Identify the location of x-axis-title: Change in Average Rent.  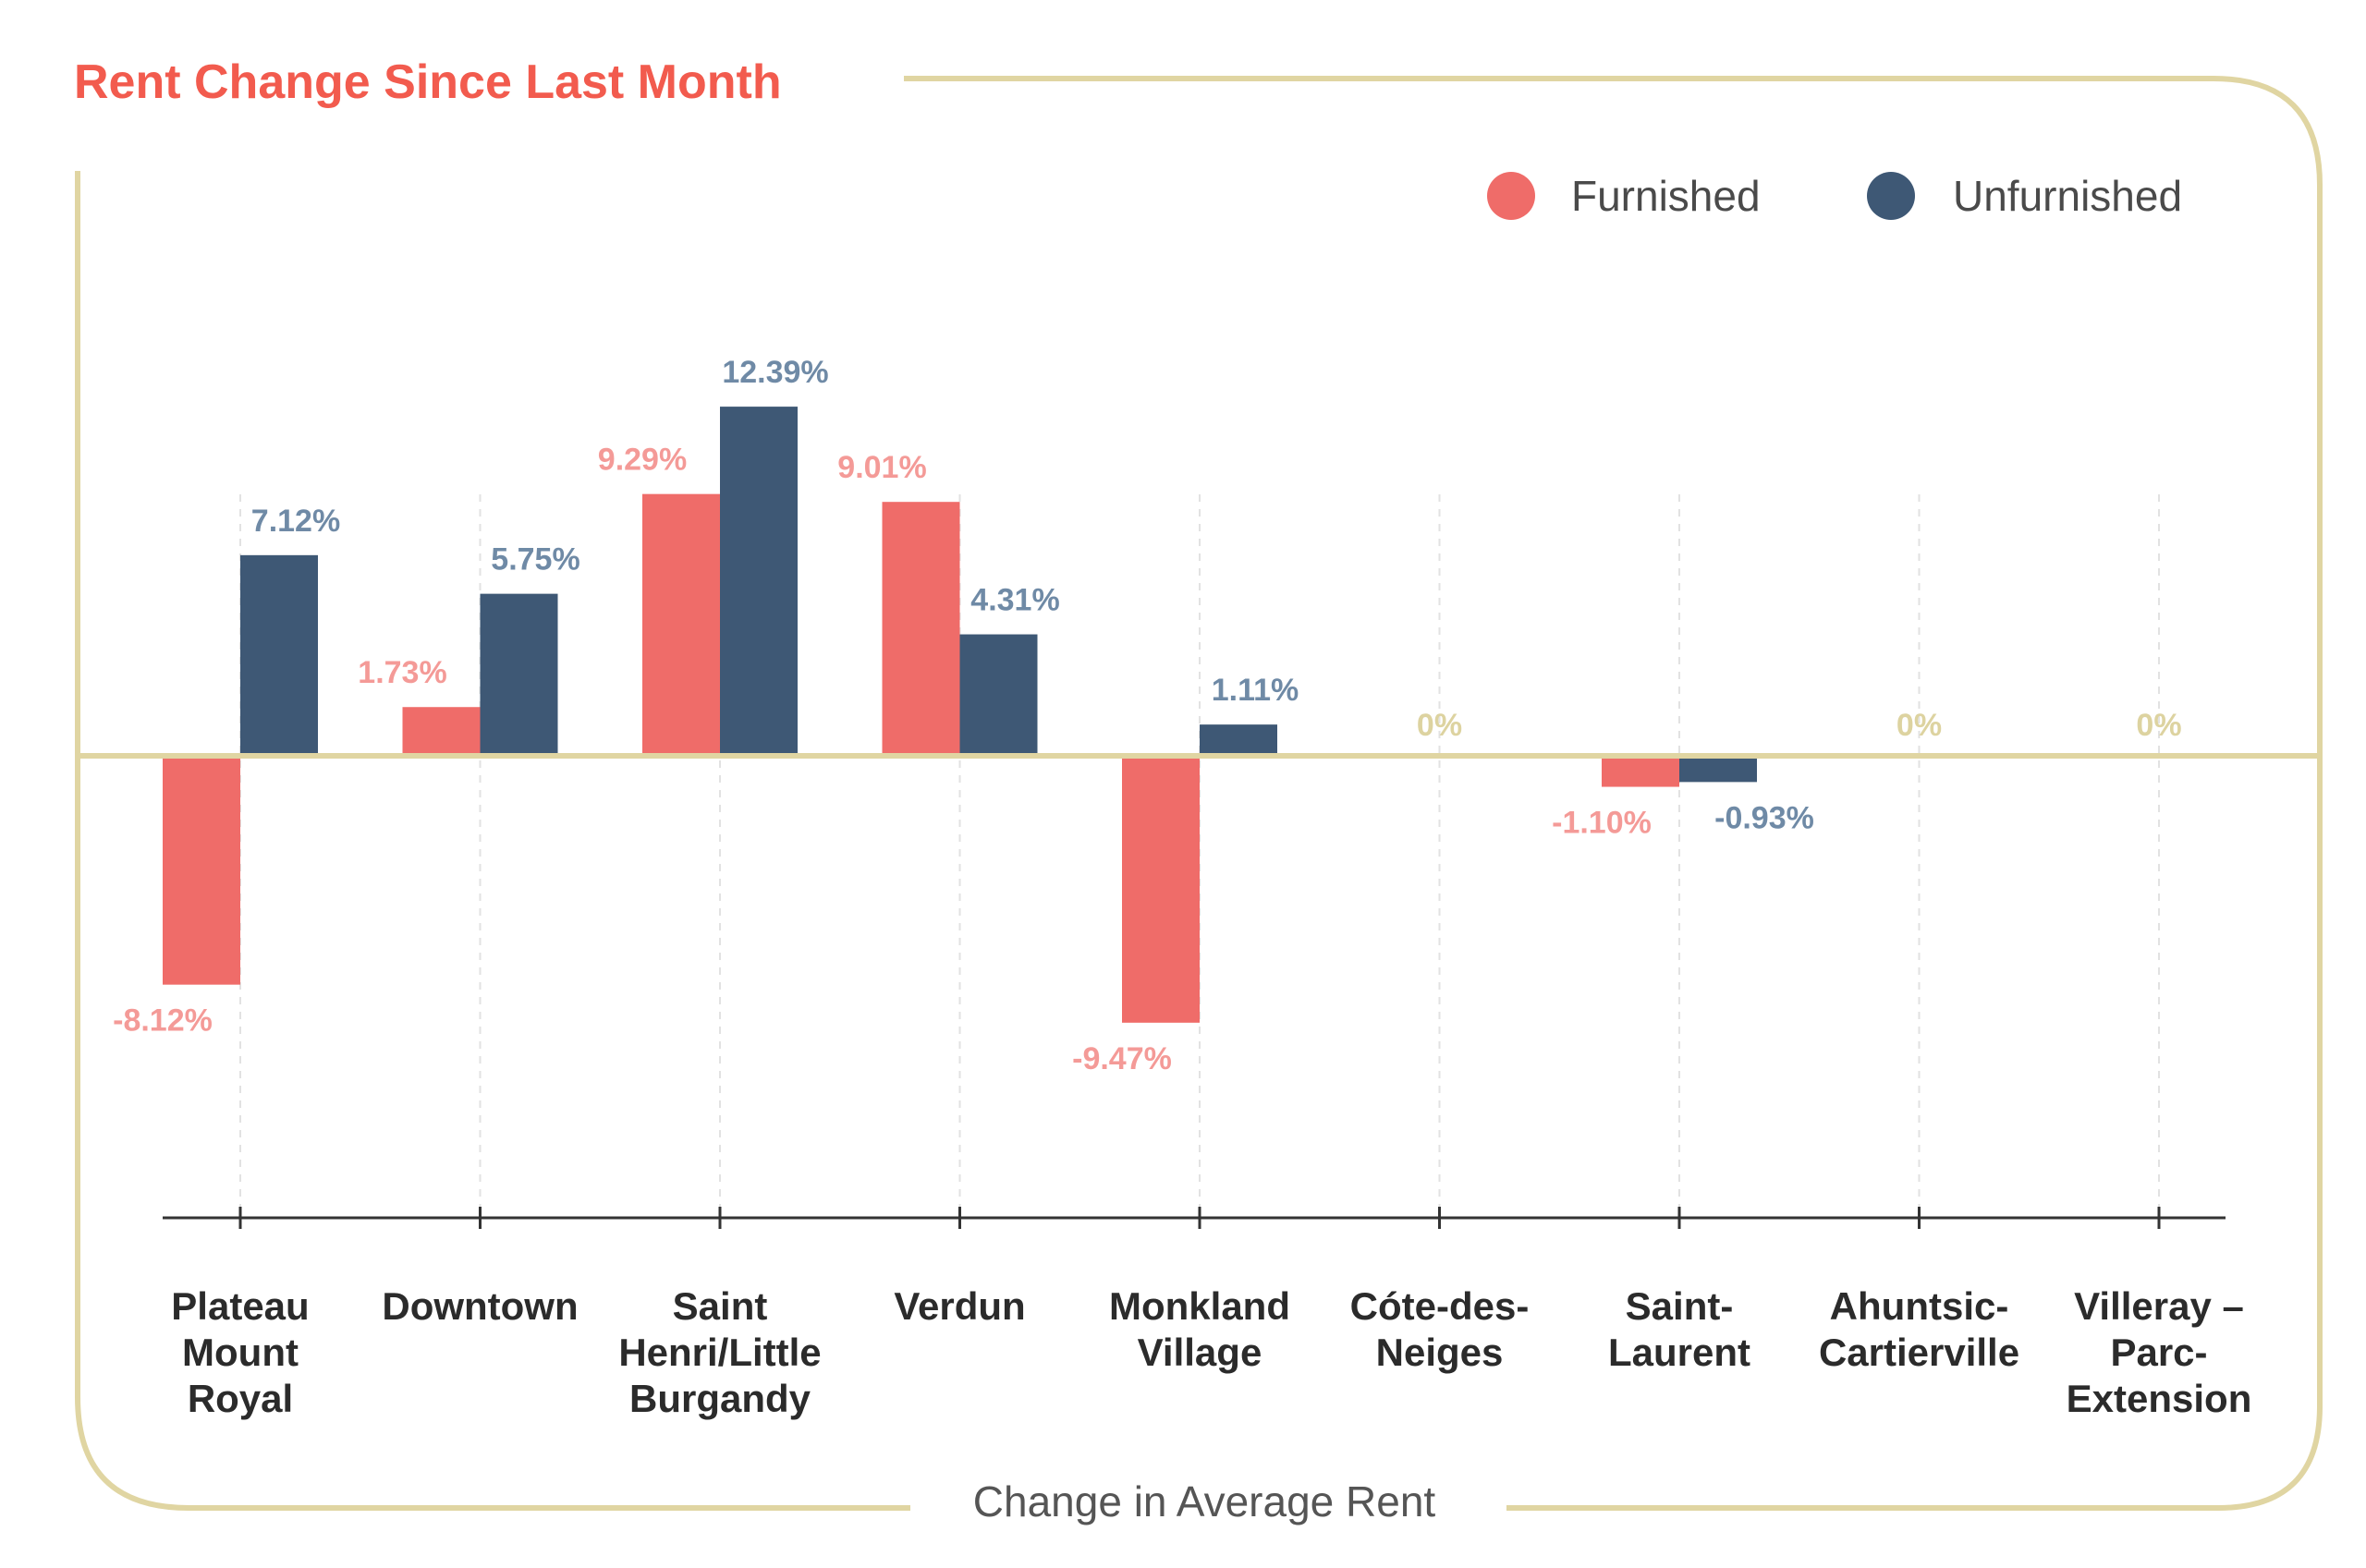
(1205, 1501).